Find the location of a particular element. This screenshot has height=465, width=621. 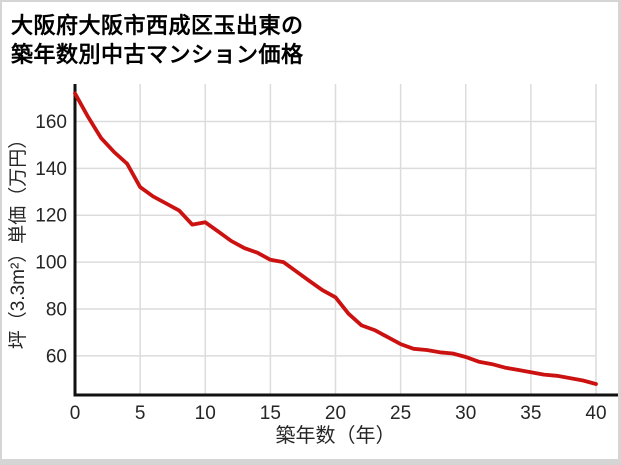

x-tick-label: 40 is located at coordinates (595, 413).